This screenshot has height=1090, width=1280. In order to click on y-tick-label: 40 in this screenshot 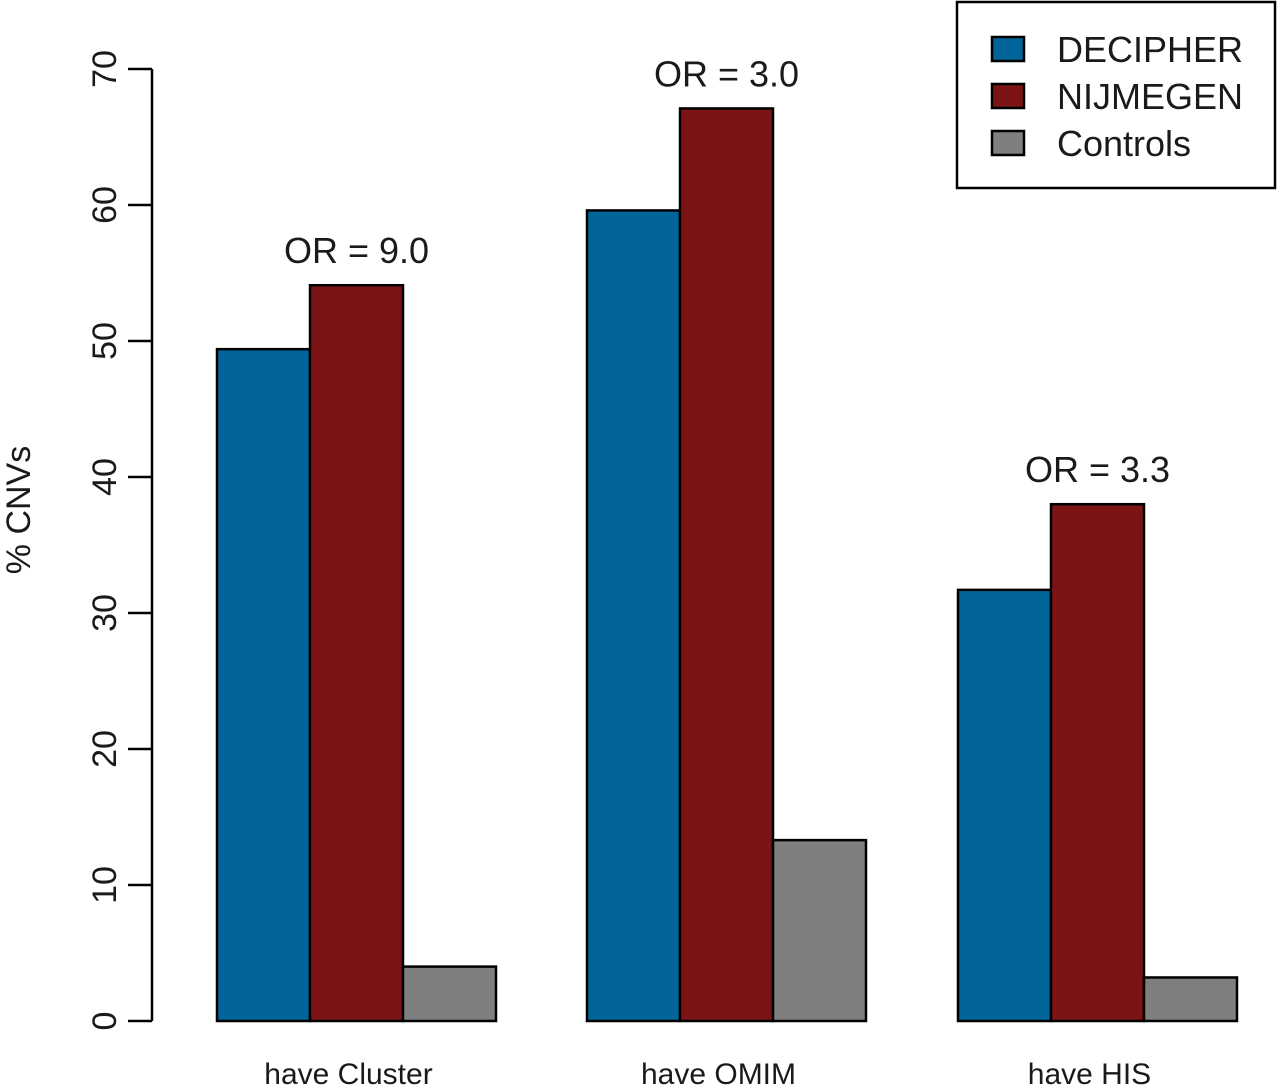, I will do `click(105, 477)`.